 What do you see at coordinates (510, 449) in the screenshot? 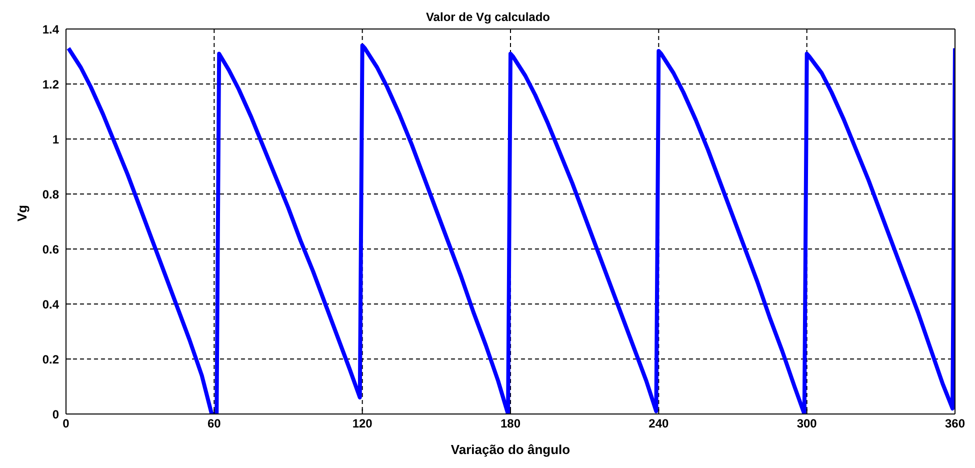
I see `x-axis-title: Variação do ângulo` at bounding box center [510, 449].